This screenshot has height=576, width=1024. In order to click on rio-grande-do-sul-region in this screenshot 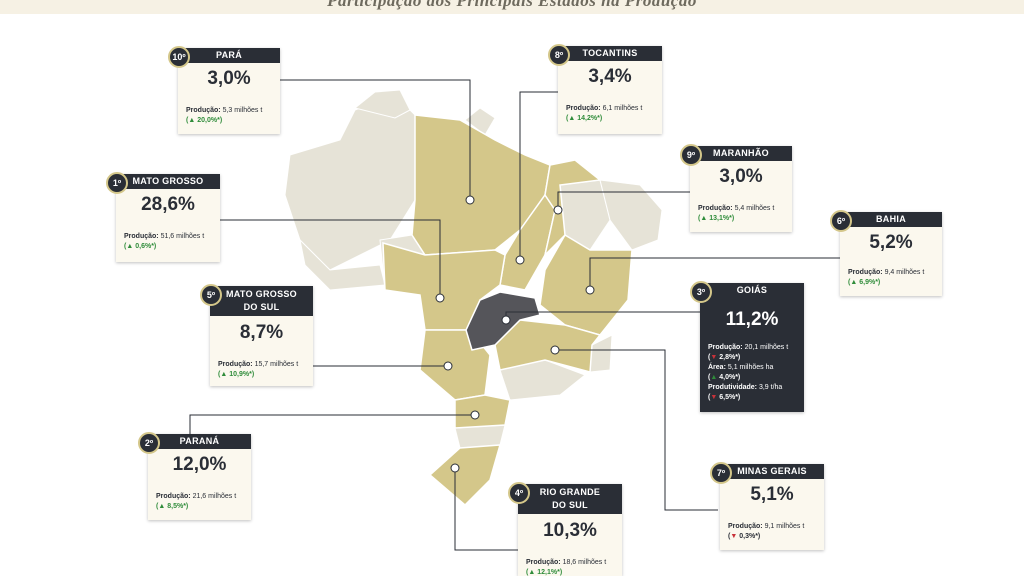, I will do `click(465, 475)`.